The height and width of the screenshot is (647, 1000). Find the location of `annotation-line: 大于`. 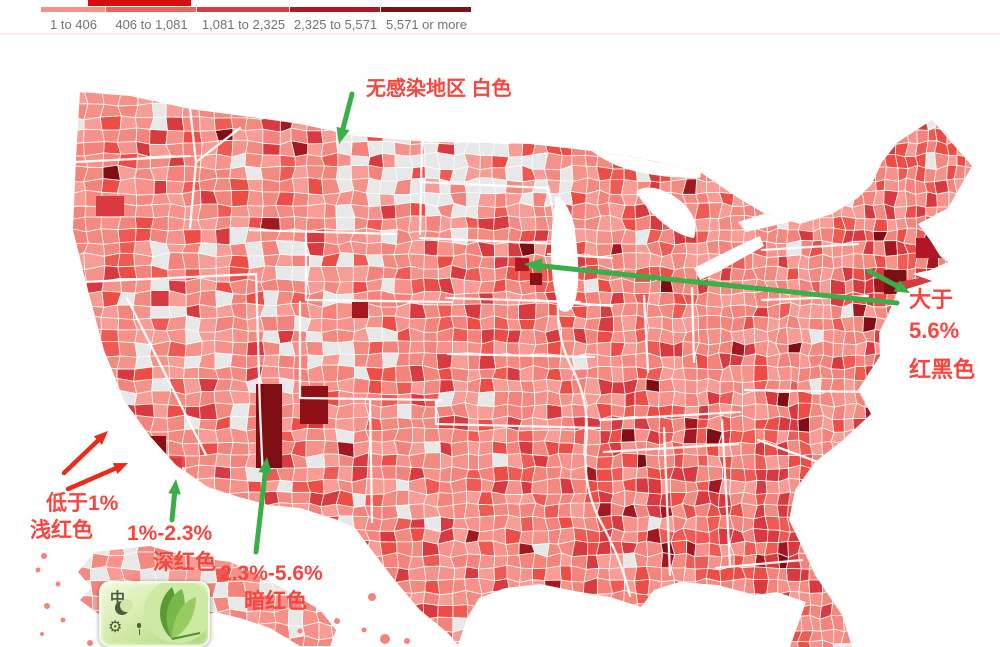

annotation-line: 大于 is located at coordinates (931, 299).